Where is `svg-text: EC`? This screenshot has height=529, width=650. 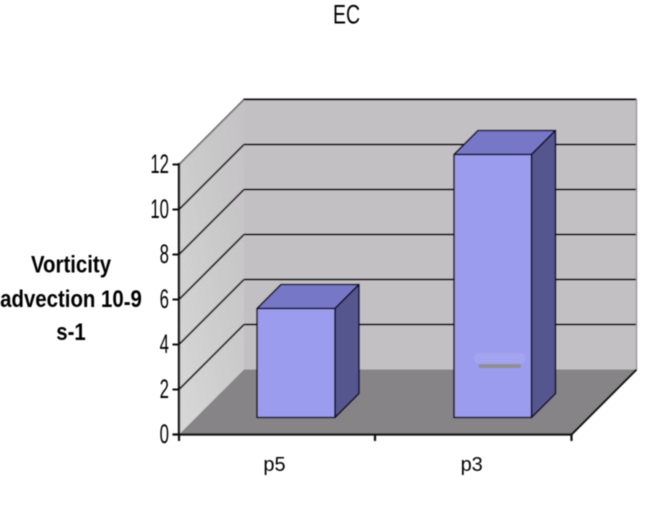
svg-text: EC is located at coordinates (346, 14).